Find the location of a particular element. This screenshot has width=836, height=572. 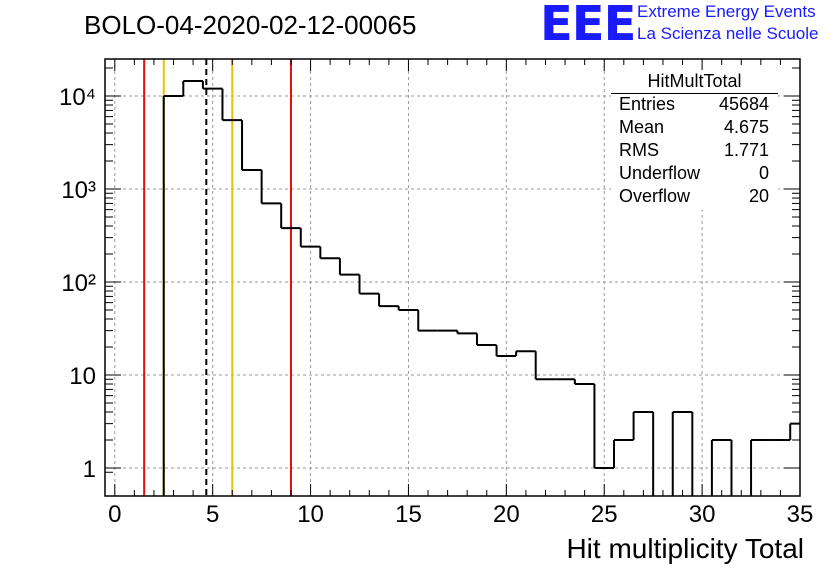

stat-row-underflow: Underflow 0 is located at coordinates (694, 174).